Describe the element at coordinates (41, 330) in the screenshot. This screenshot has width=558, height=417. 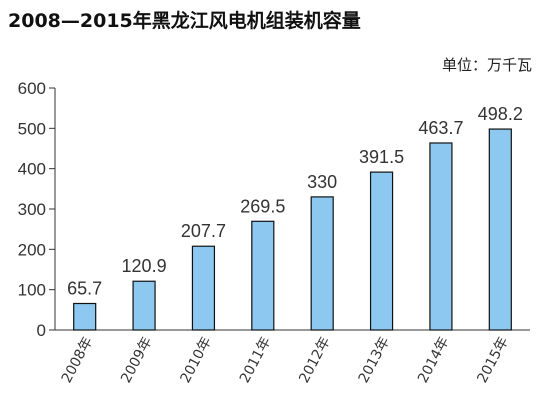
I see `y-tick-label: 0` at that location.